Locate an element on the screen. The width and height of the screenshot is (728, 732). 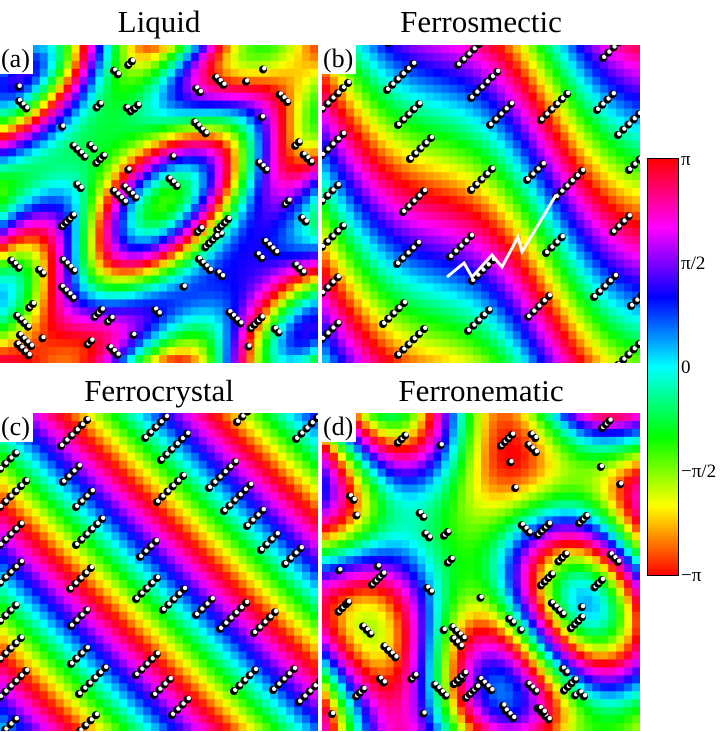
phase-colorbar is located at coordinates (663, 367).